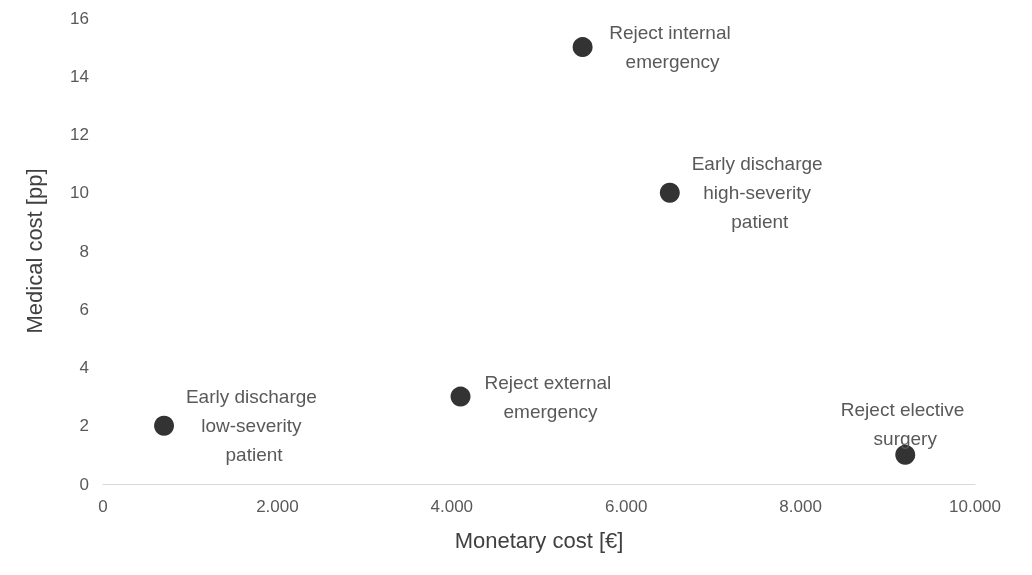 The image size is (1032, 575). I want to click on annotation: Reject external emergency, so click(550, 396).